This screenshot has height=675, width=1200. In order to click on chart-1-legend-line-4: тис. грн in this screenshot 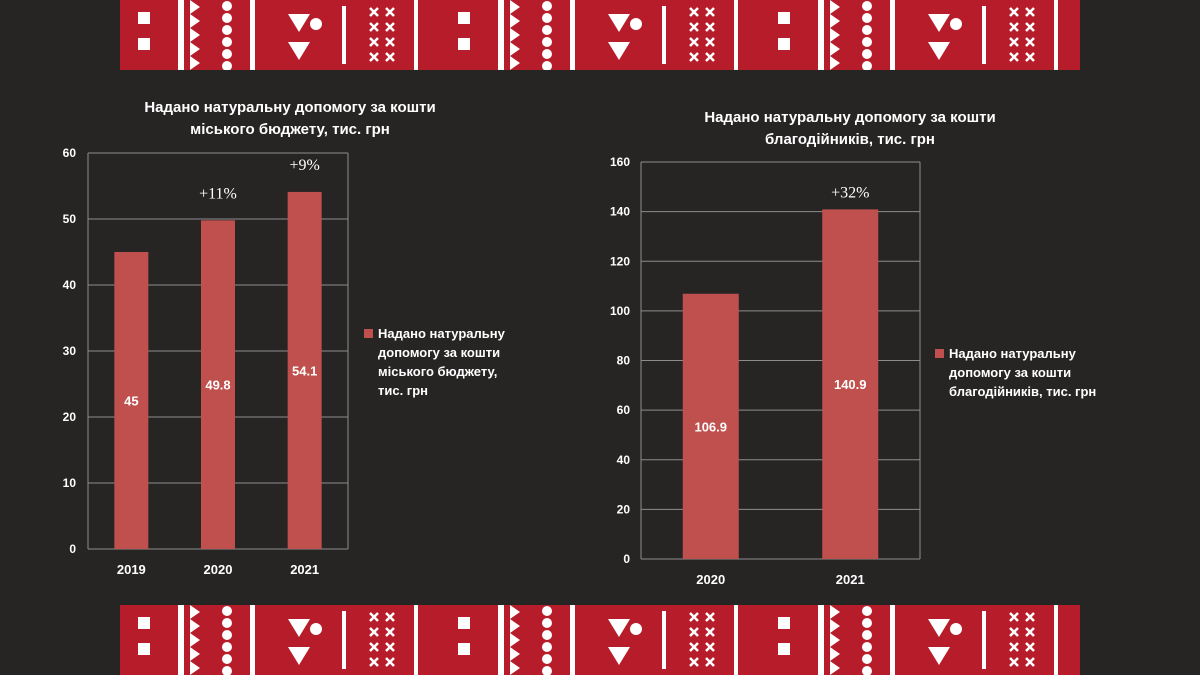, I will do `click(403, 390)`.